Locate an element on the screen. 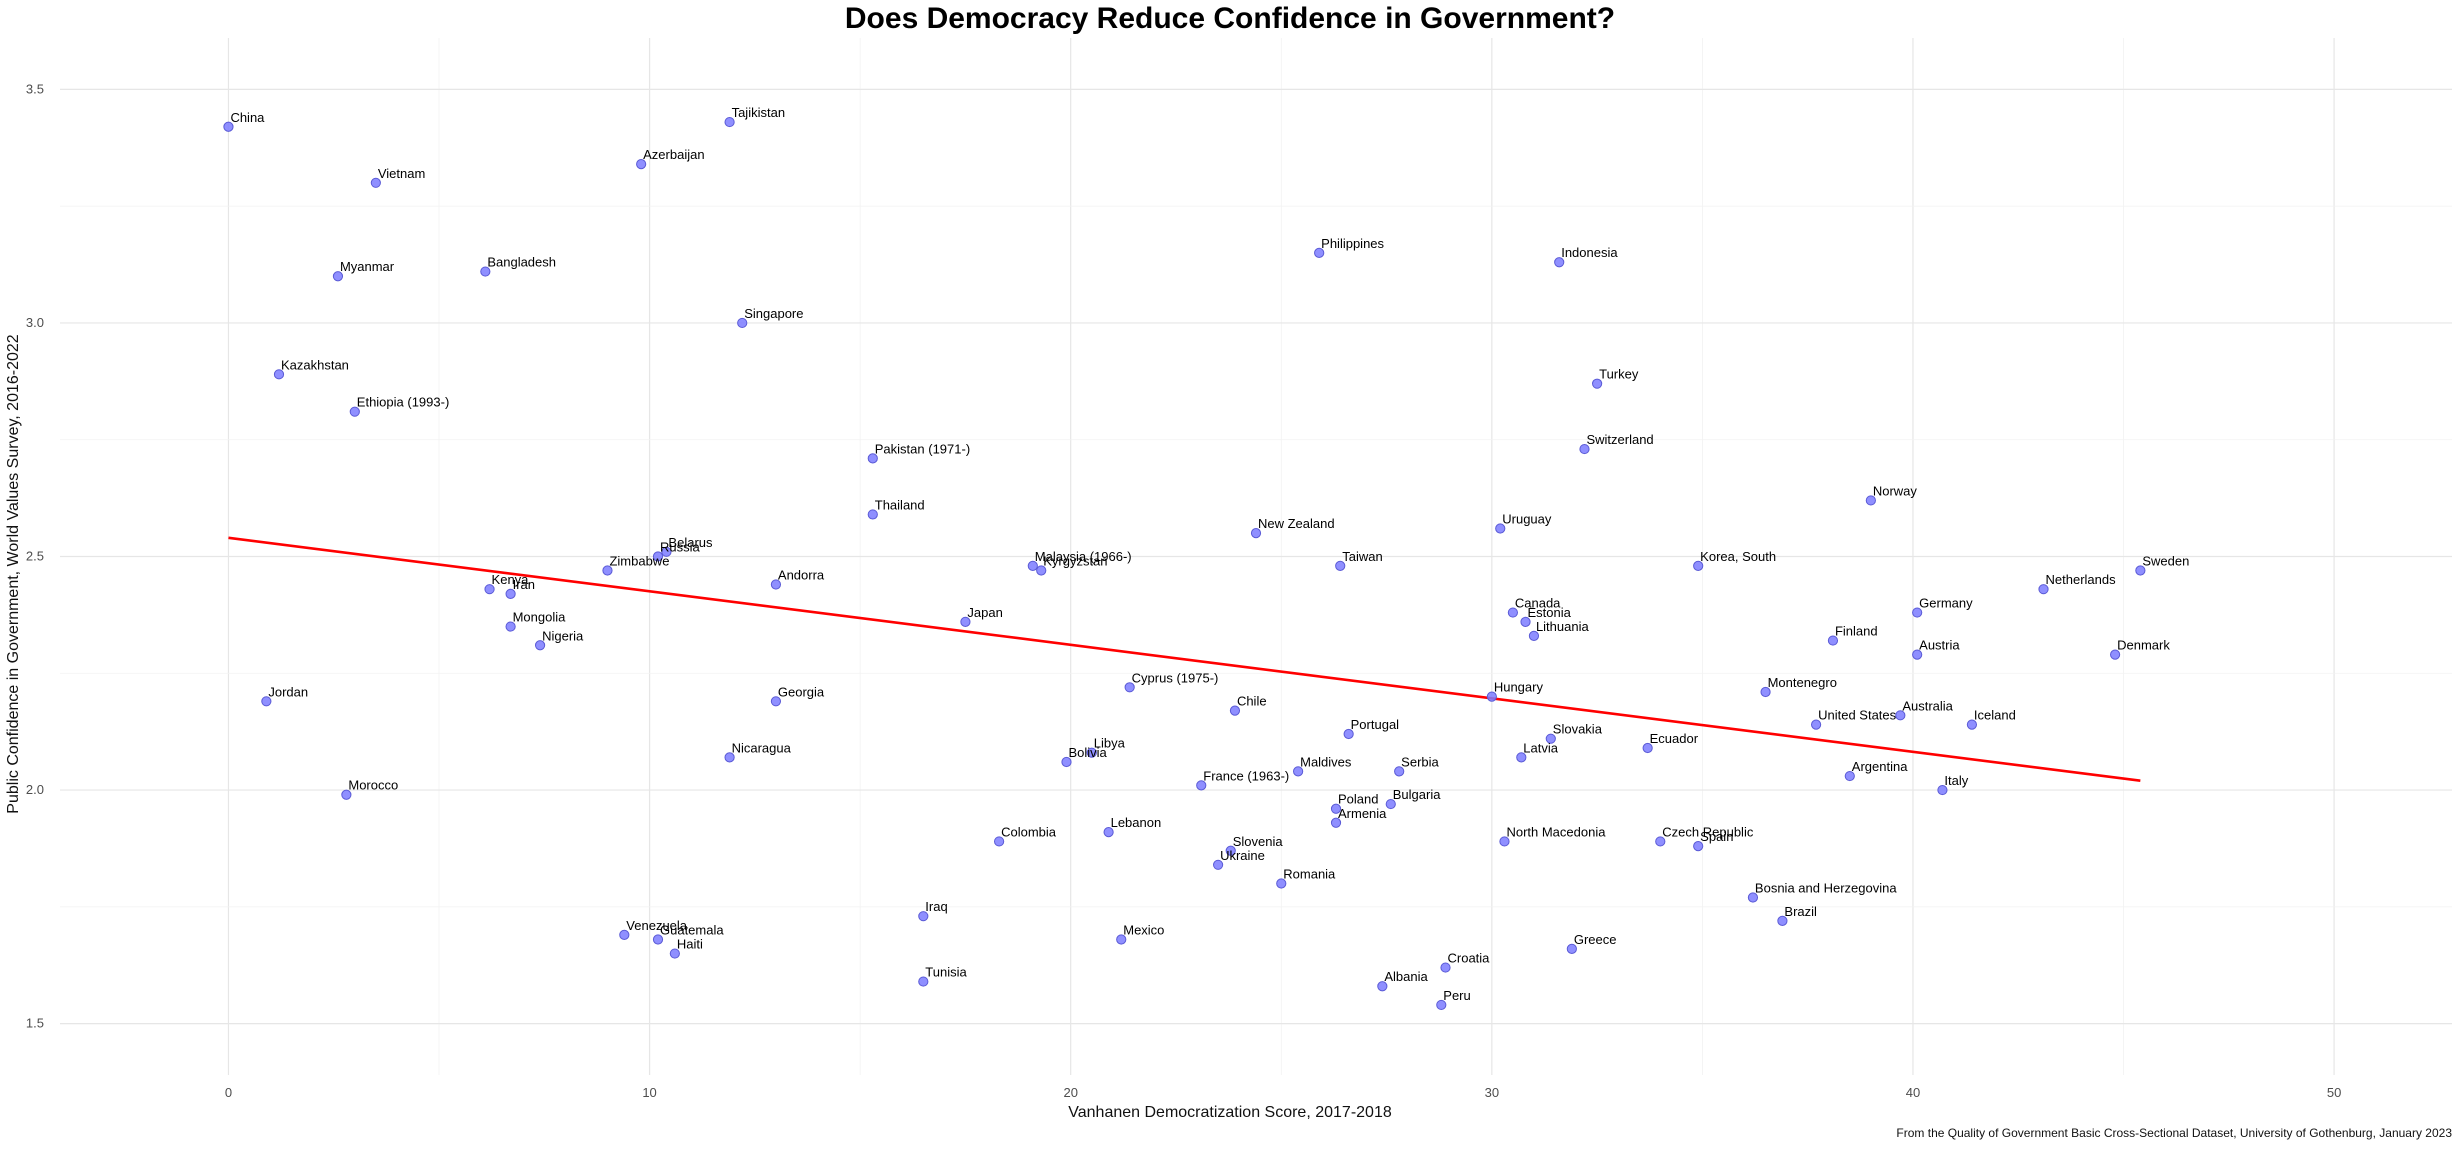 Image resolution: width=2460 pixels, height=1149 pixels. y-tick-label: 2.5 is located at coordinates (35, 556).